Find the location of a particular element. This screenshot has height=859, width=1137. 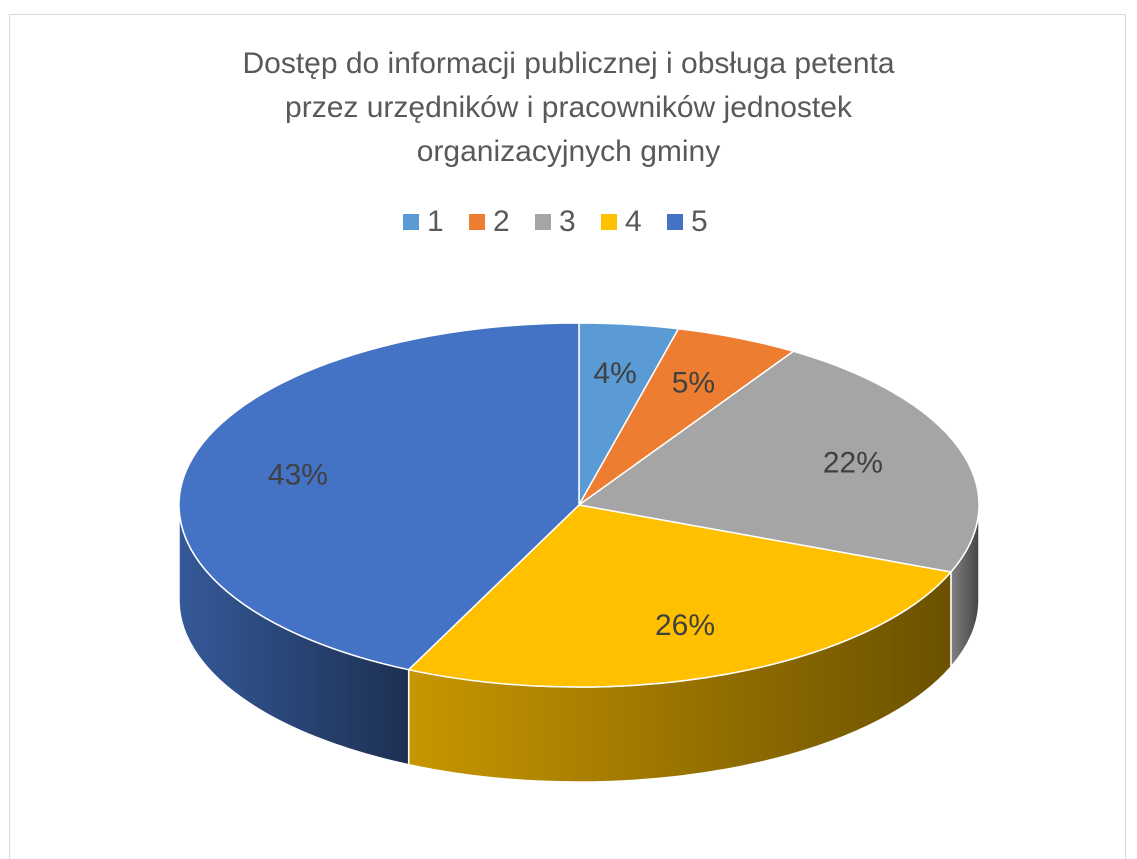

legend-label: 4 is located at coordinates (633, 221).